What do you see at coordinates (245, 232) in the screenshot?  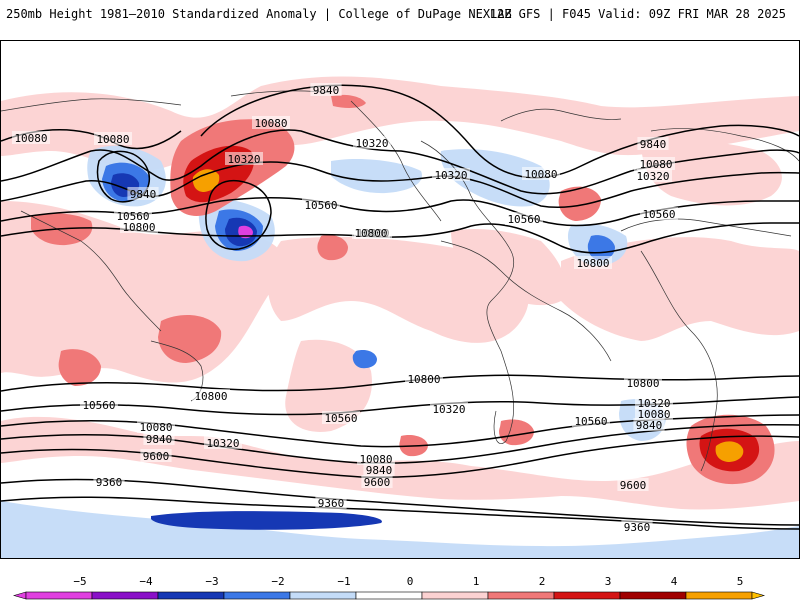 I see `negative-anomaly-extreme-shading` at bounding box center [245, 232].